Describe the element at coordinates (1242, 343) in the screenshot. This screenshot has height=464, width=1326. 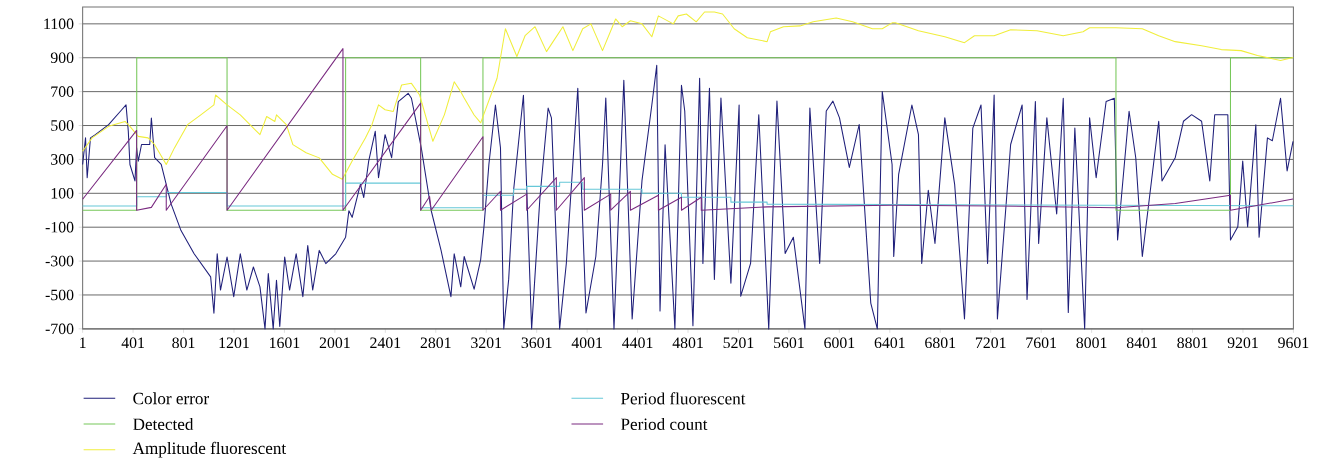
I see `x-tick-label: 9201` at that location.